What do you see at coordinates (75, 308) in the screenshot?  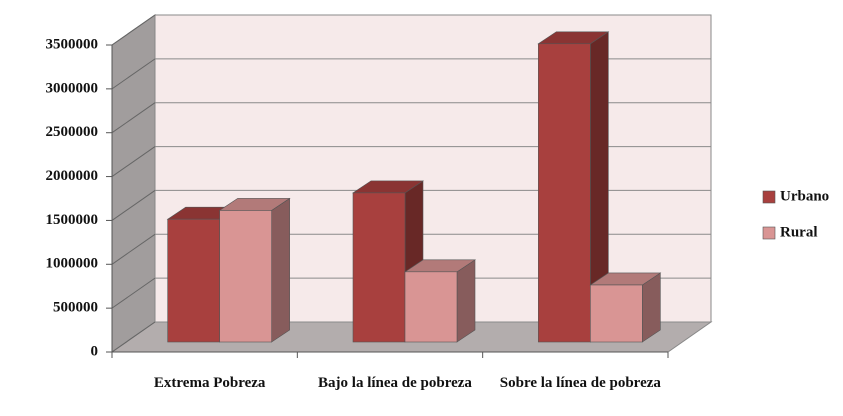 I see `y-tick-label: 500000` at bounding box center [75, 308].